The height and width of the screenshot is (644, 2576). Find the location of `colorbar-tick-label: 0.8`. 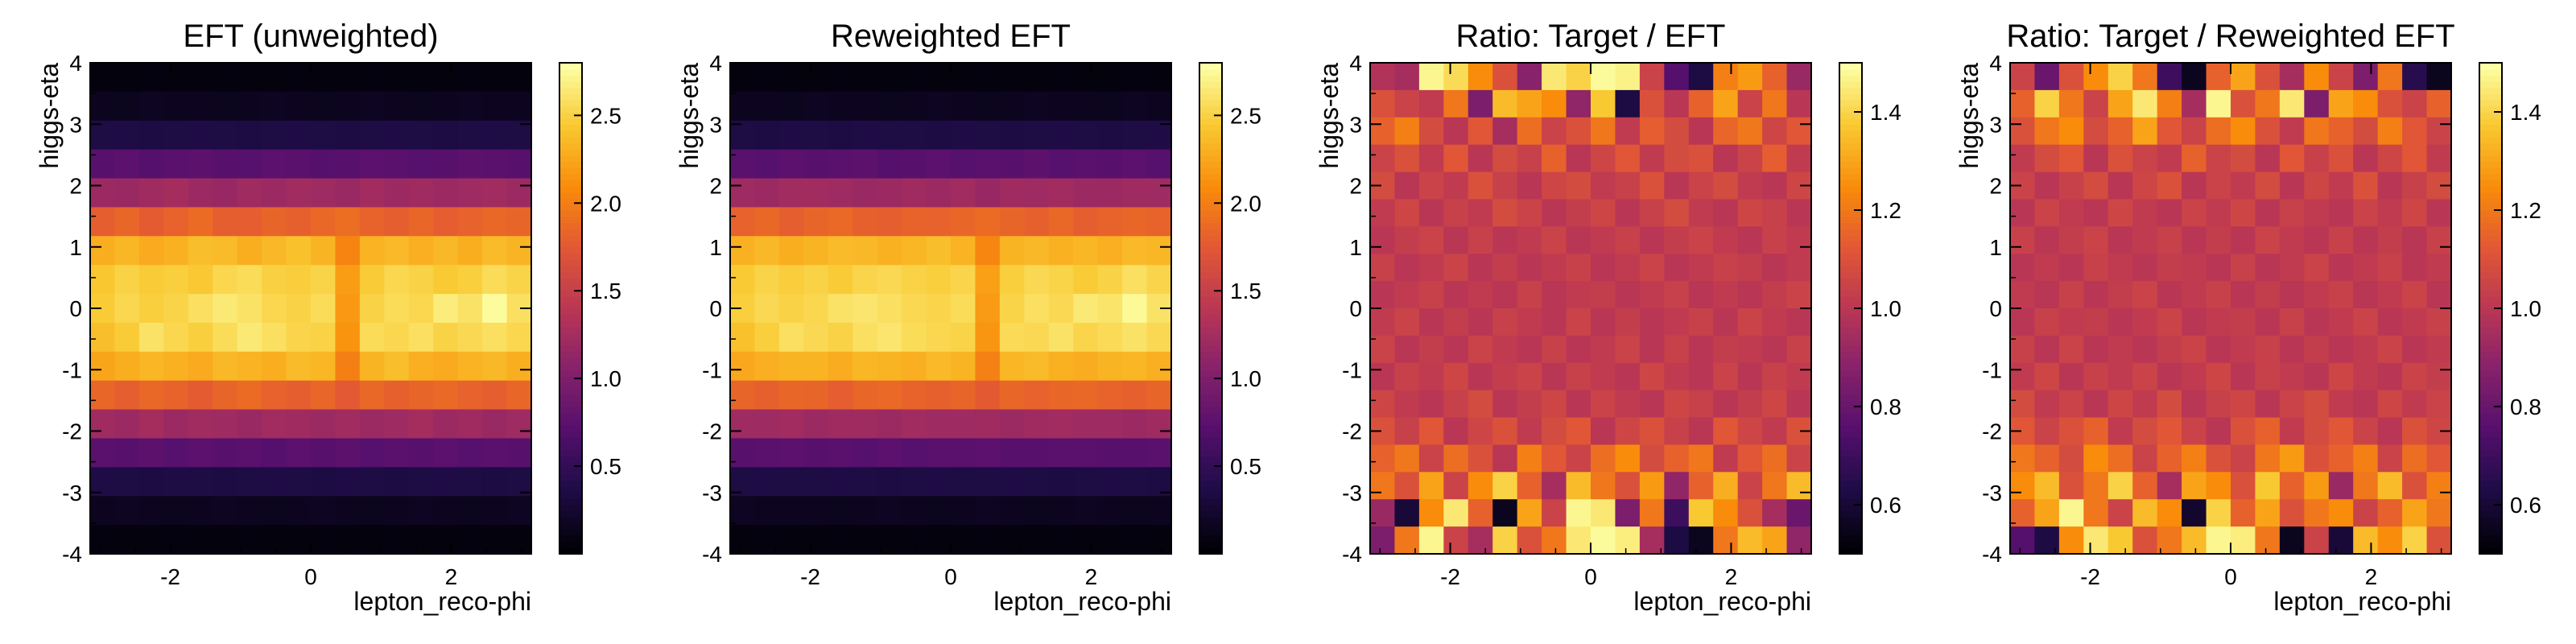

colorbar-tick-label: 0.8 is located at coordinates (1885, 406).